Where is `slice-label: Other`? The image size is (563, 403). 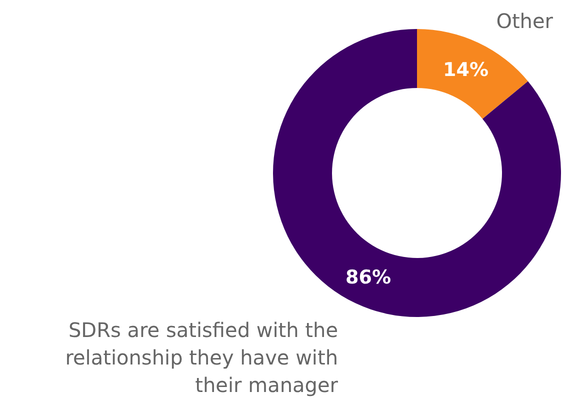
slice-label: Other is located at coordinates (525, 21).